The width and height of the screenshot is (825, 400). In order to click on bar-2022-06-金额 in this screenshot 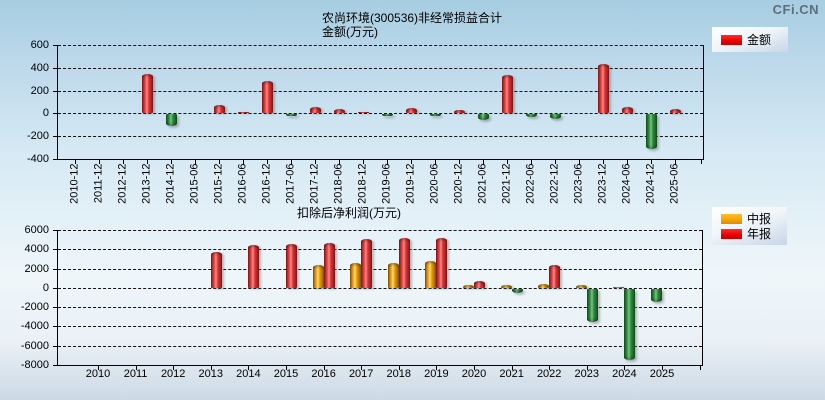, I will do `click(531, 116)`.